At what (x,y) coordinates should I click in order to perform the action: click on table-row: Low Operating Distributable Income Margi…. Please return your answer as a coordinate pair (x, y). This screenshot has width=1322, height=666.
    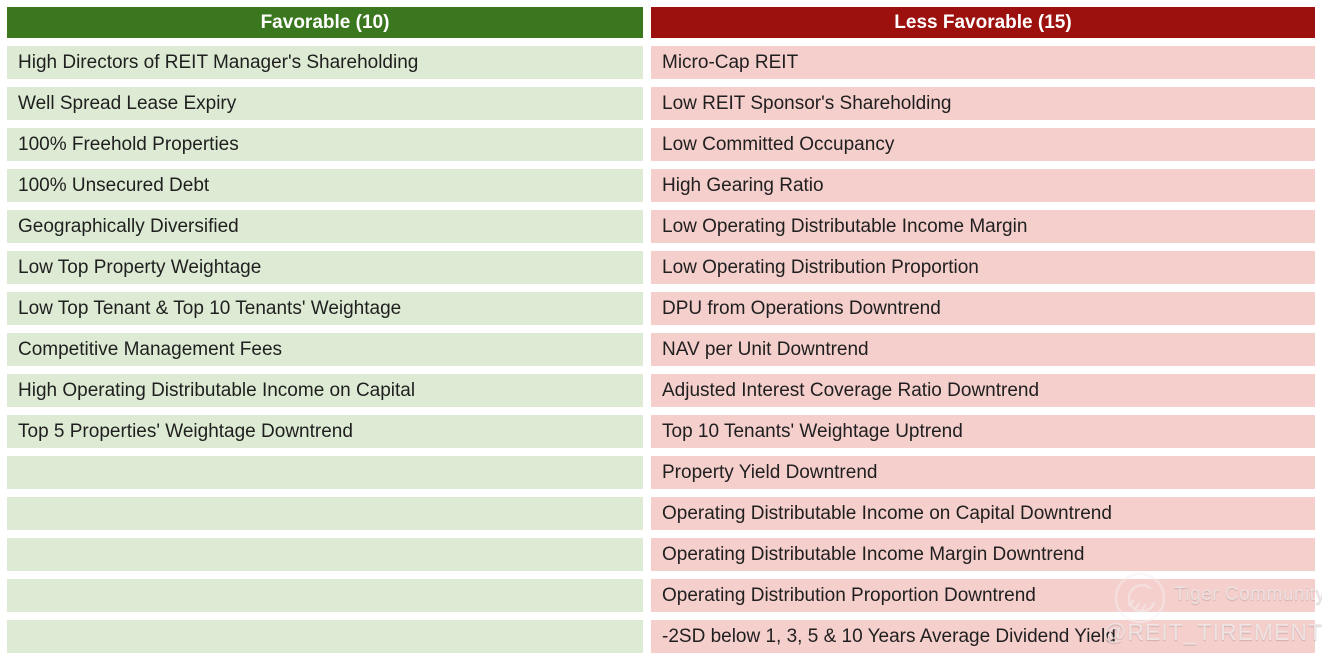
    Looking at the image, I should click on (983, 226).